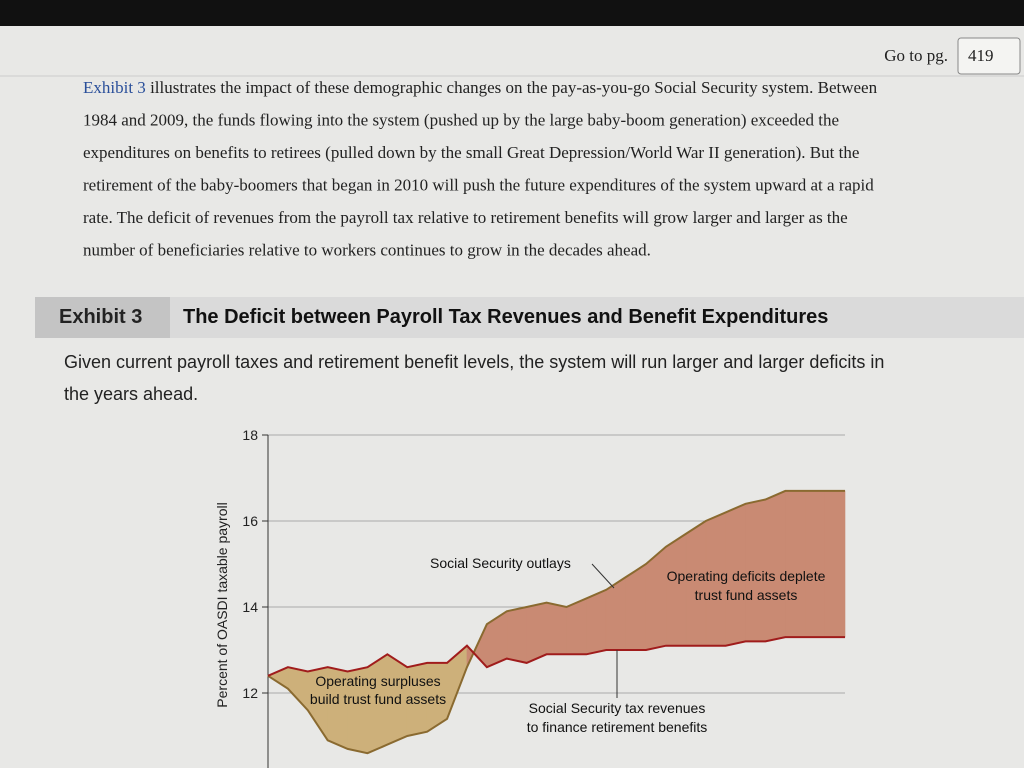 This screenshot has width=1024, height=768. What do you see at coordinates (377, 681) in the screenshot?
I see `annotation: Operating surpluses` at bounding box center [377, 681].